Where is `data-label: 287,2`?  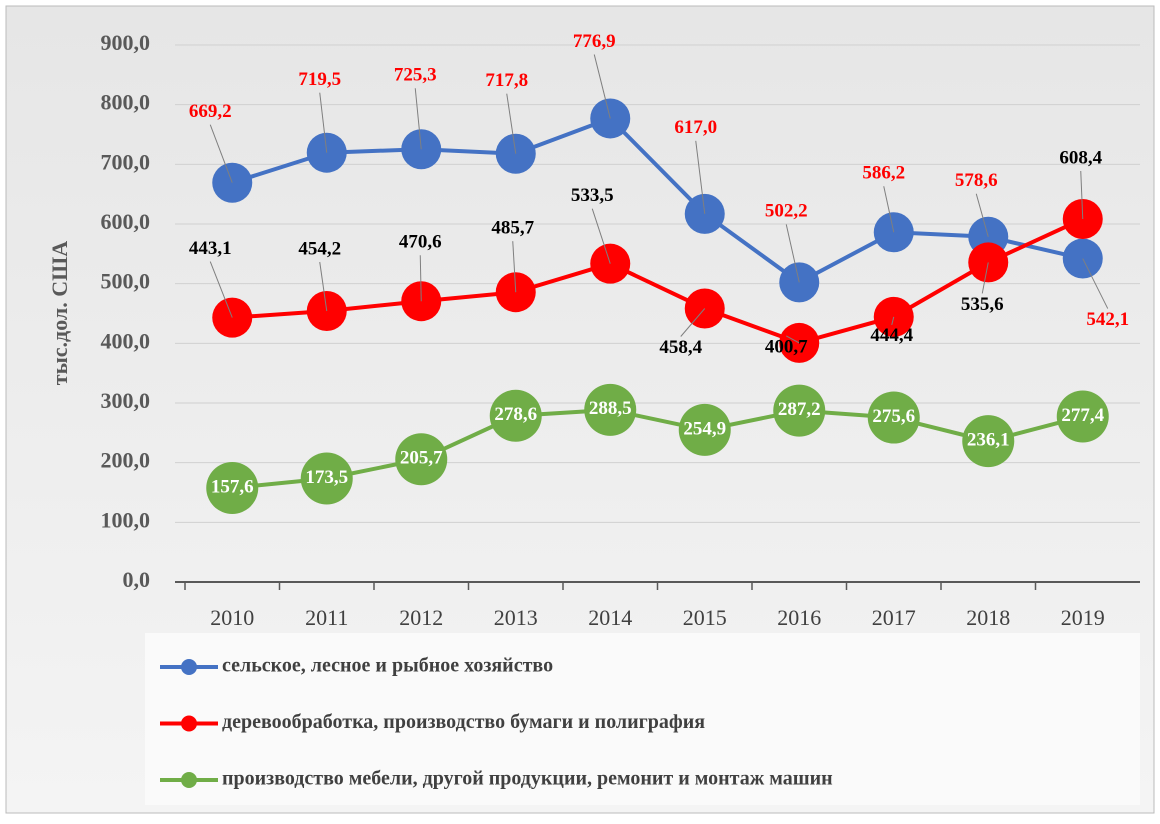
data-label: 287,2 is located at coordinates (799, 409).